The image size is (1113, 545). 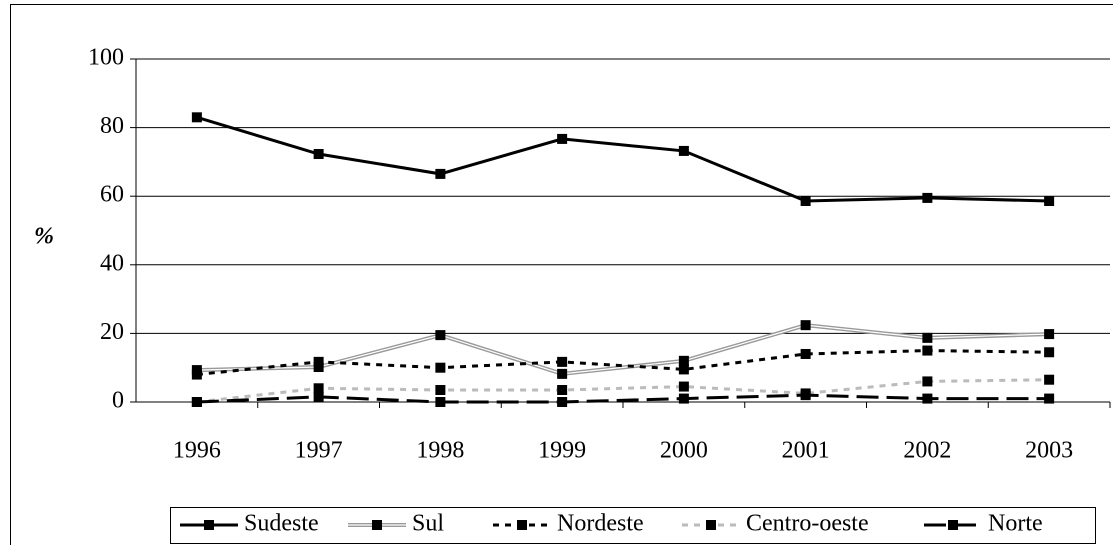 I want to click on legend-box, so click(x=633, y=525).